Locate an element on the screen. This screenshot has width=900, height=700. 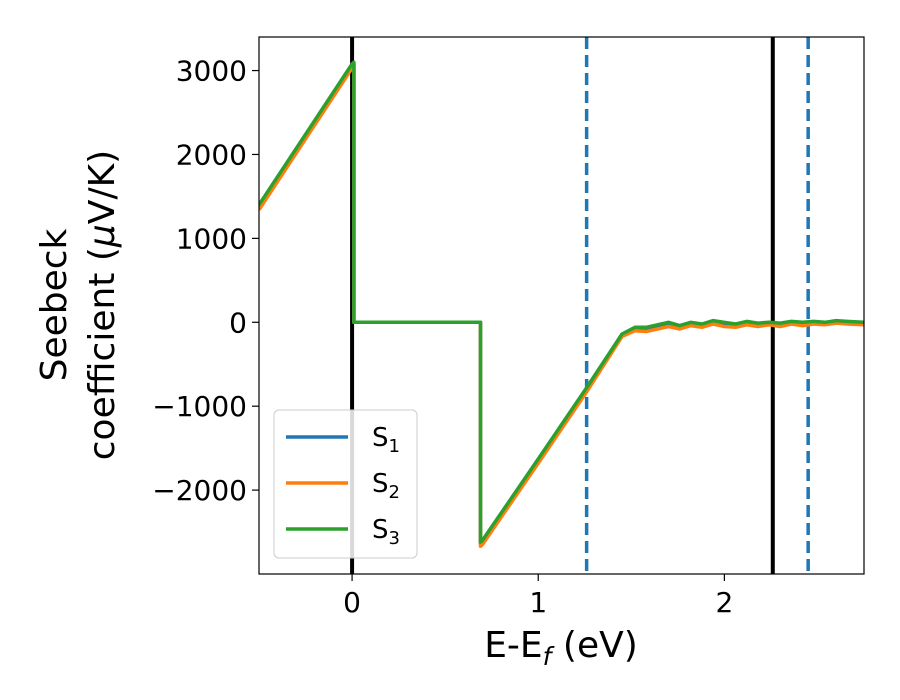
y-axis-ticks: −2000 −1000 0 1000 2000 3000 is located at coordinates (205, 281).